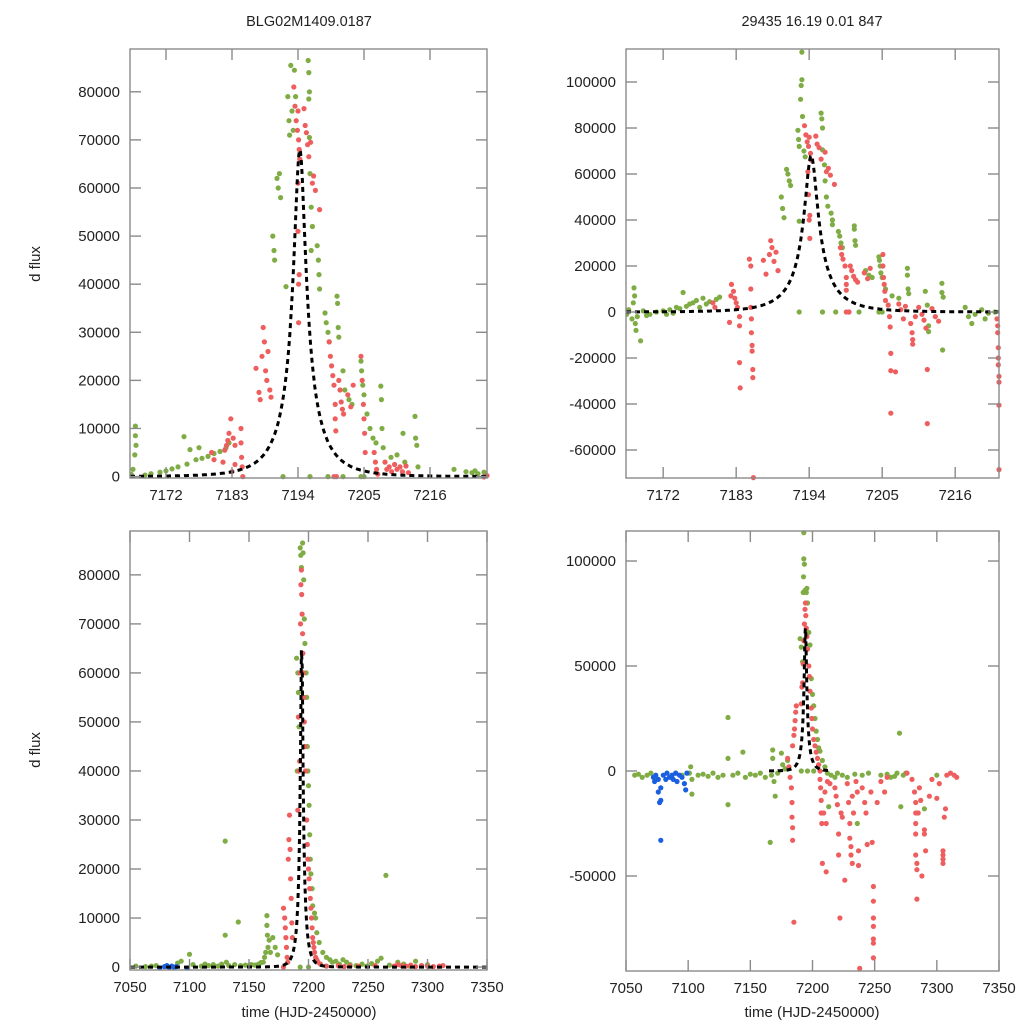 This screenshot has height=1024, width=1024. What do you see at coordinates (99, 673) in the screenshot?
I see `y-tick-label: 60000` at bounding box center [99, 673].